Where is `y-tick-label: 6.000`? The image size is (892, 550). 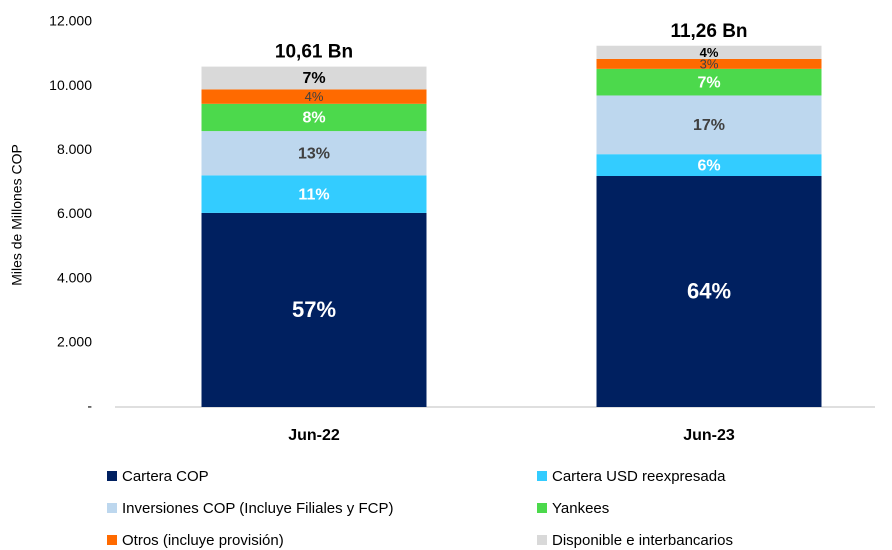
y-tick-label: 6.000 is located at coordinates (74, 213).